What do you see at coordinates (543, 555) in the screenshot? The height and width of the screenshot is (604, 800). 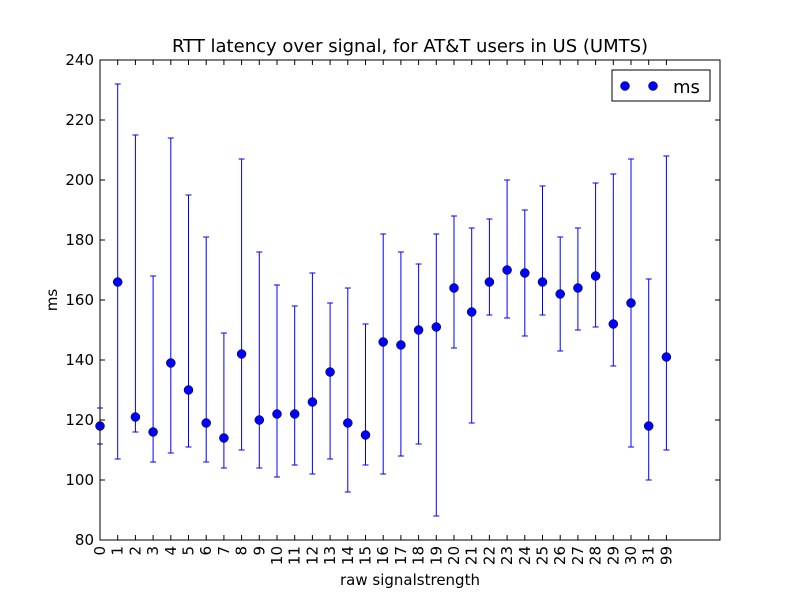 I see `x-tick-label: 25` at bounding box center [543, 555].